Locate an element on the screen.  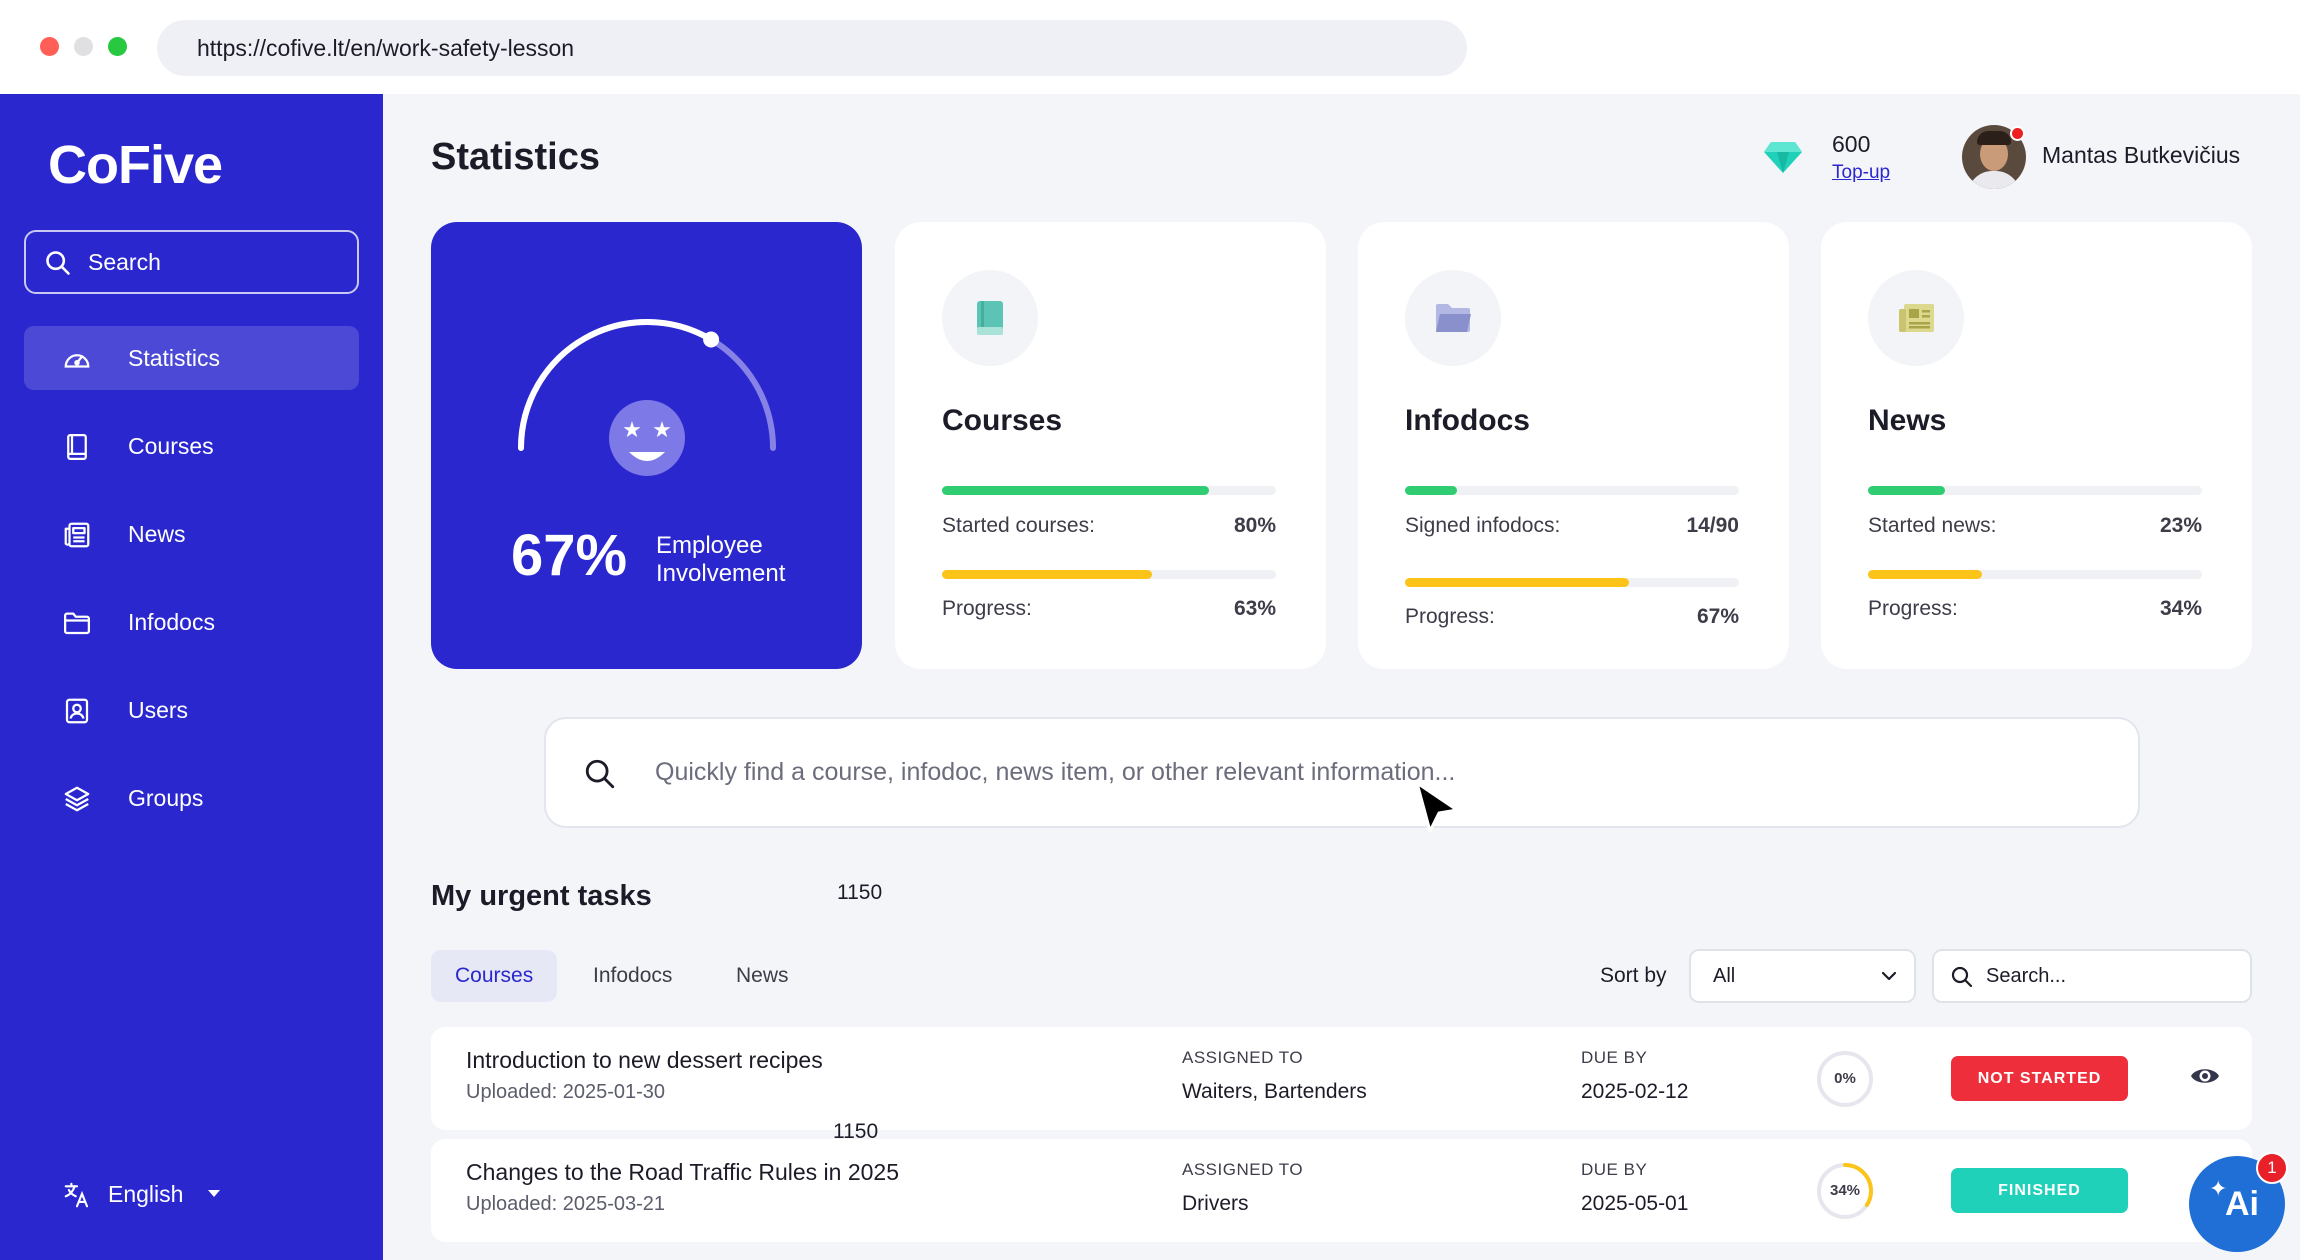
tab-news: News is located at coordinates (762, 975).